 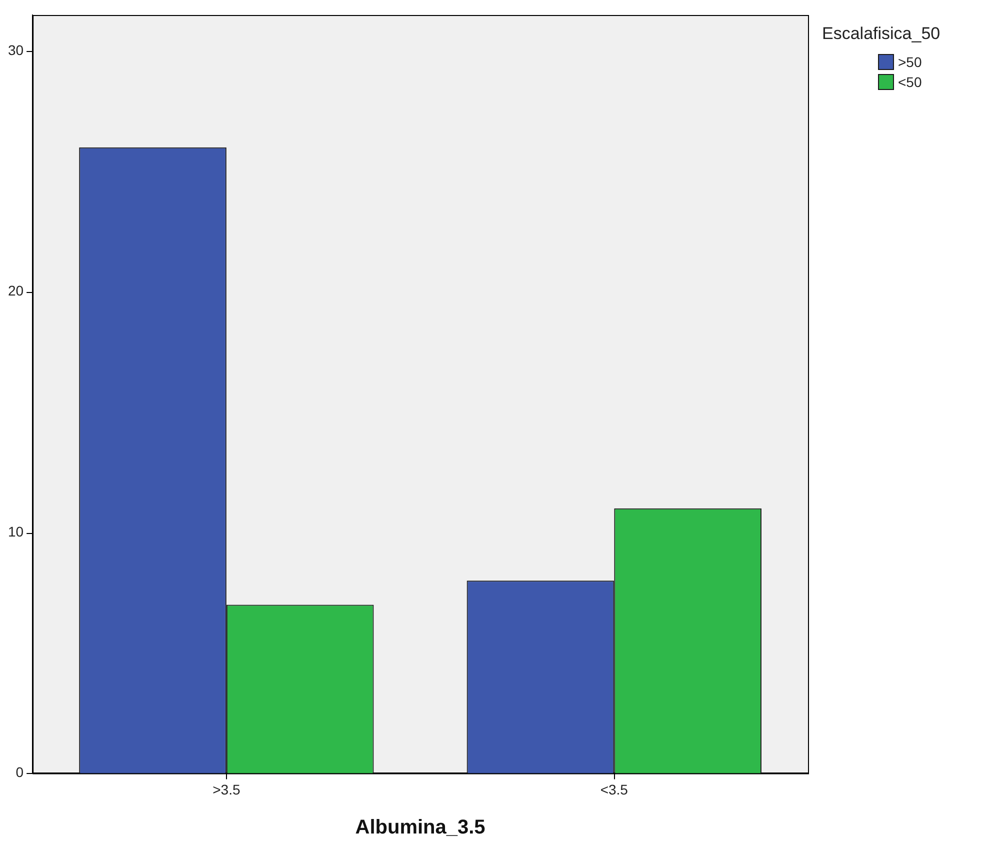 I want to click on y-tick-label: 10, so click(x=16, y=531).